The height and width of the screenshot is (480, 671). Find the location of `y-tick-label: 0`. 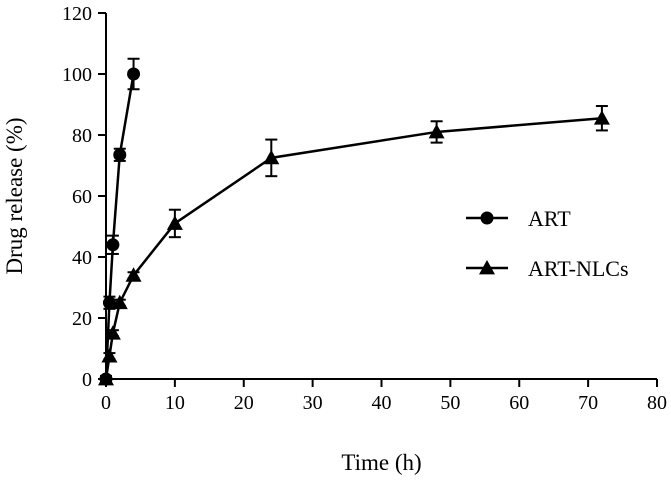

y-tick-label: 0 is located at coordinates (87, 380).